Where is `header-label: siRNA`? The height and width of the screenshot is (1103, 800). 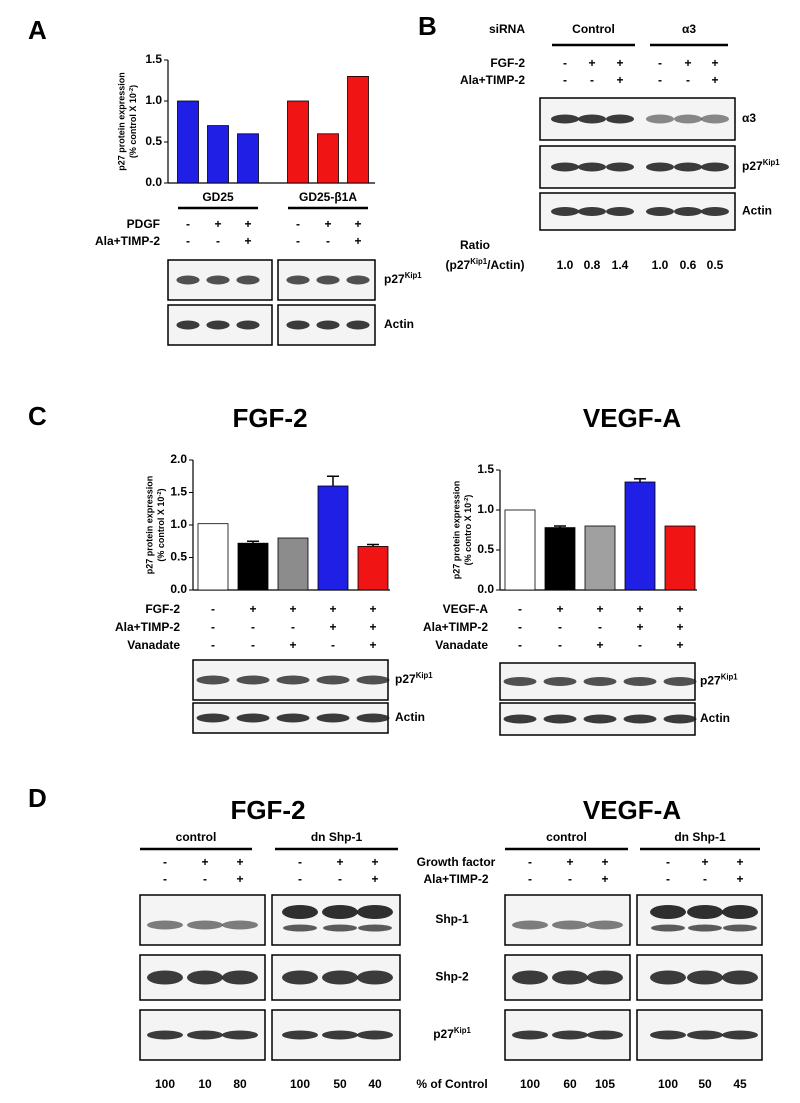 header-label: siRNA is located at coordinates (507, 29).